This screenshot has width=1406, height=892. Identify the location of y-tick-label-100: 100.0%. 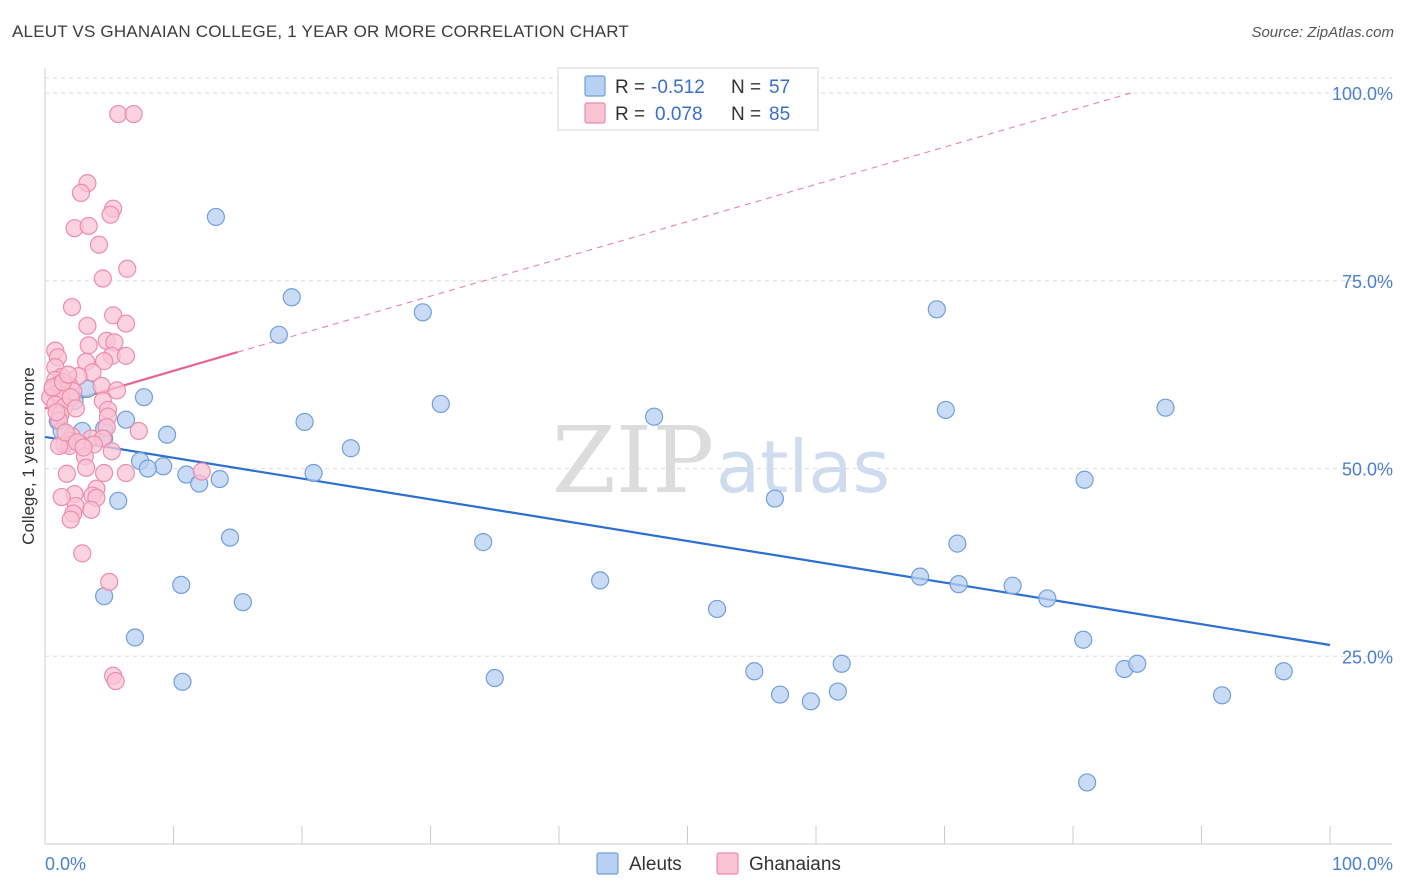
(1362, 94).